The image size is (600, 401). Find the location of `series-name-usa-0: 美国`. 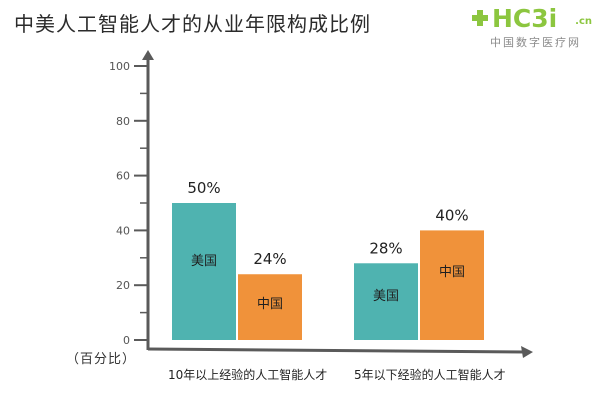

series-name-usa-0: 美国 is located at coordinates (204, 261).